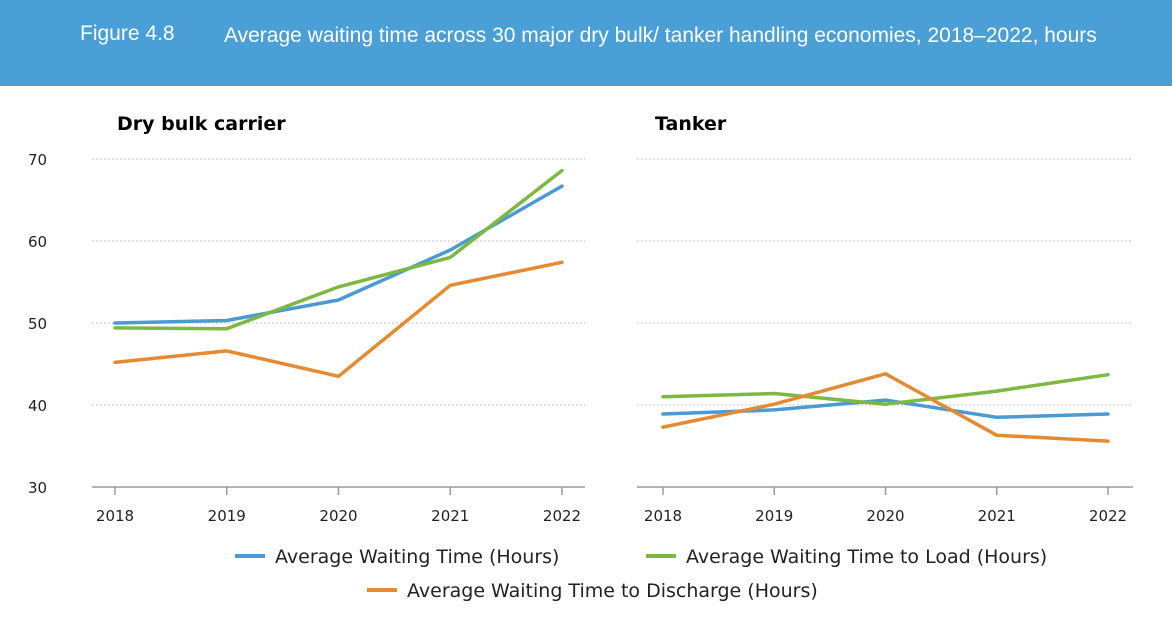  What do you see at coordinates (127, 33) in the screenshot?
I see `figure-number: Figure 4.8` at bounding box center [127, 33].